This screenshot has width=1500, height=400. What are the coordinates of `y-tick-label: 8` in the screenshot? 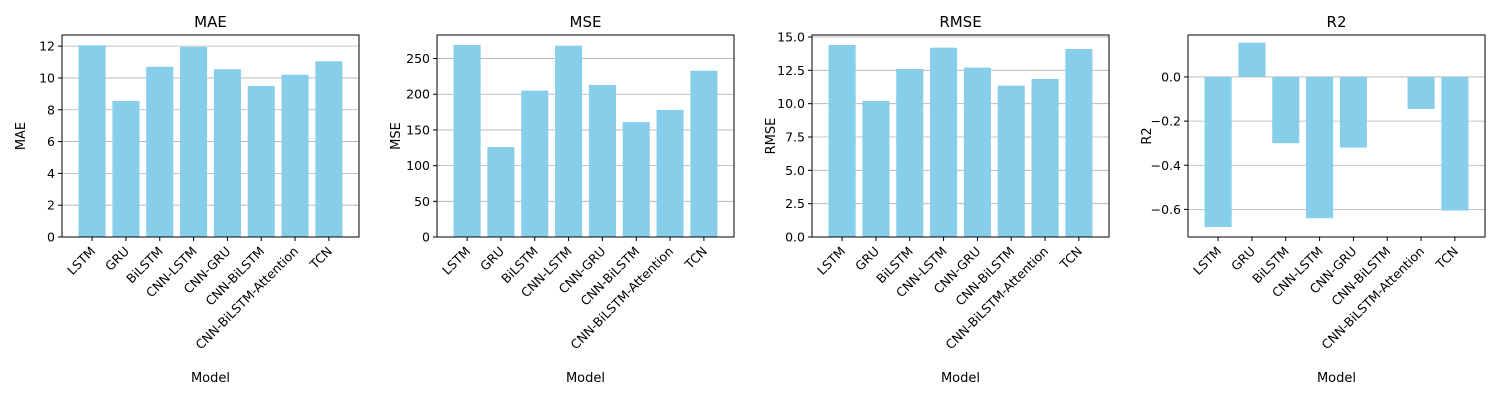 It's located at (51, 109).